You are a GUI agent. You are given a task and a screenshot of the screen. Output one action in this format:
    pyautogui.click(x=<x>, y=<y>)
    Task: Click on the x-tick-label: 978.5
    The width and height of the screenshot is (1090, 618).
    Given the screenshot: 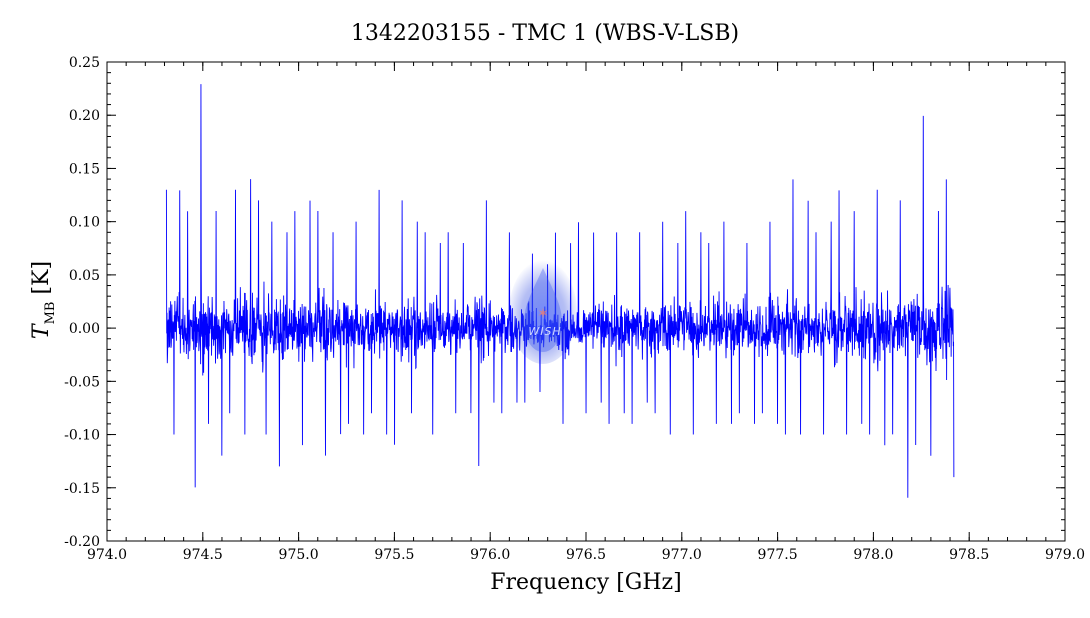 What is the action you would take?
    pyautogui.click(x=969, y=555)
    